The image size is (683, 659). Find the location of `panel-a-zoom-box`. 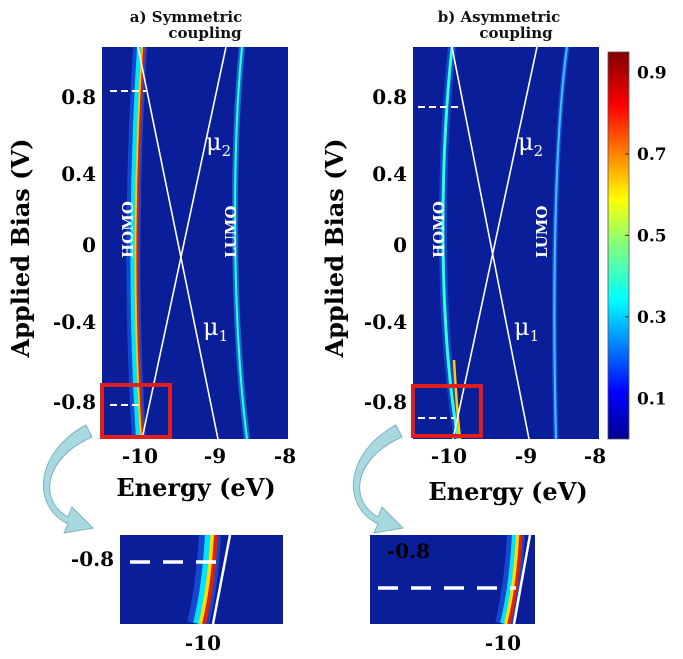

panel-a-zoom-box is located at coordinates (136, 411).